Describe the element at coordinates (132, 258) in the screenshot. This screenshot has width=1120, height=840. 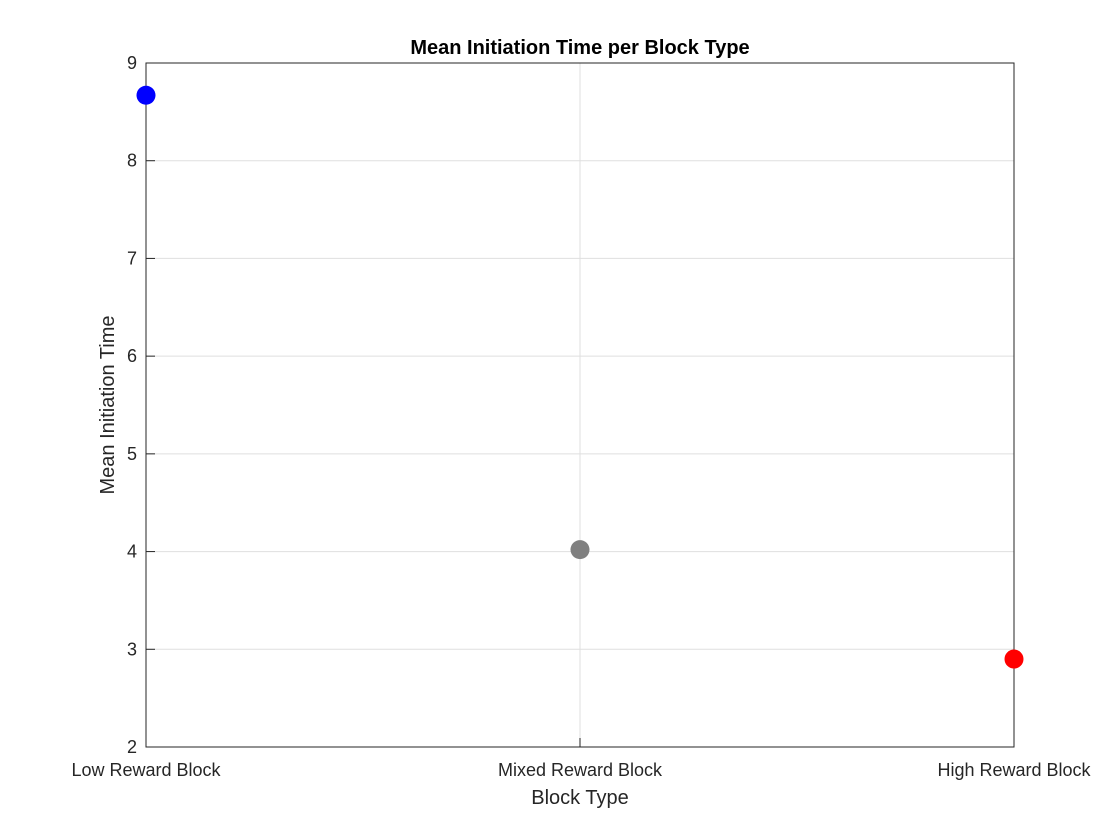
I see `y-tick-label: 7` at that location.